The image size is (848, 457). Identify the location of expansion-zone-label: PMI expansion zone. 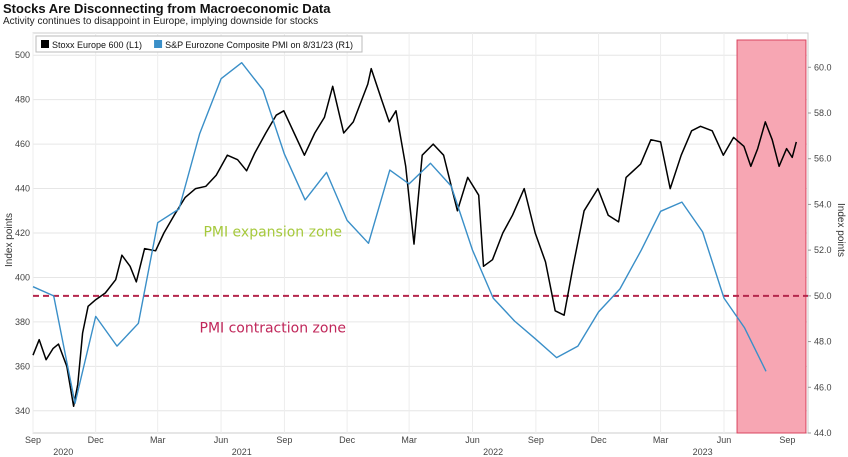
(272, 232).